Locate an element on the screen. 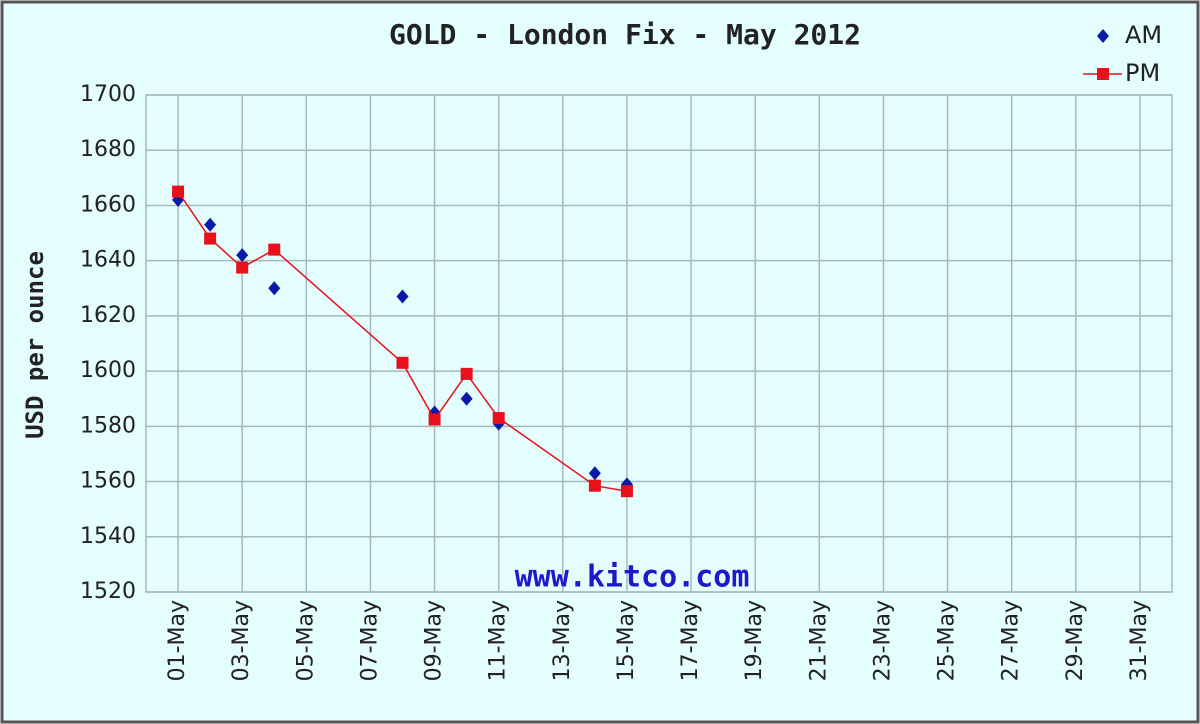 The width and height of the screenshot is (1200, 724). y-tick-label: 1620 is located at coordinates (108, 315).